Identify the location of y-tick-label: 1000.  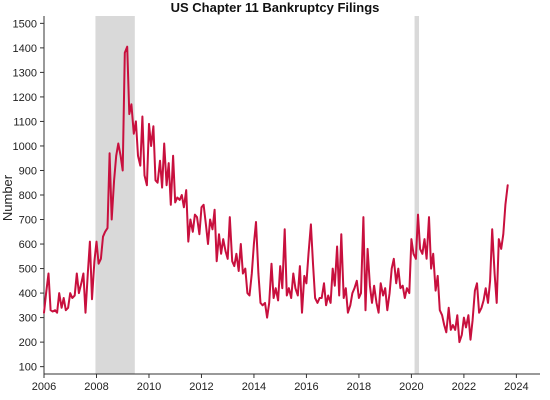
(25, 147).